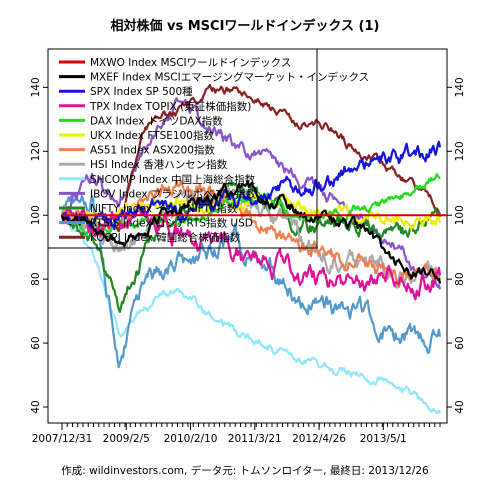 The image size is (480, 480). Describe the element at coordinates (39, 245) in the screenshot. I see `y-axis-left: 40 60 80 100 120 140` at that location.